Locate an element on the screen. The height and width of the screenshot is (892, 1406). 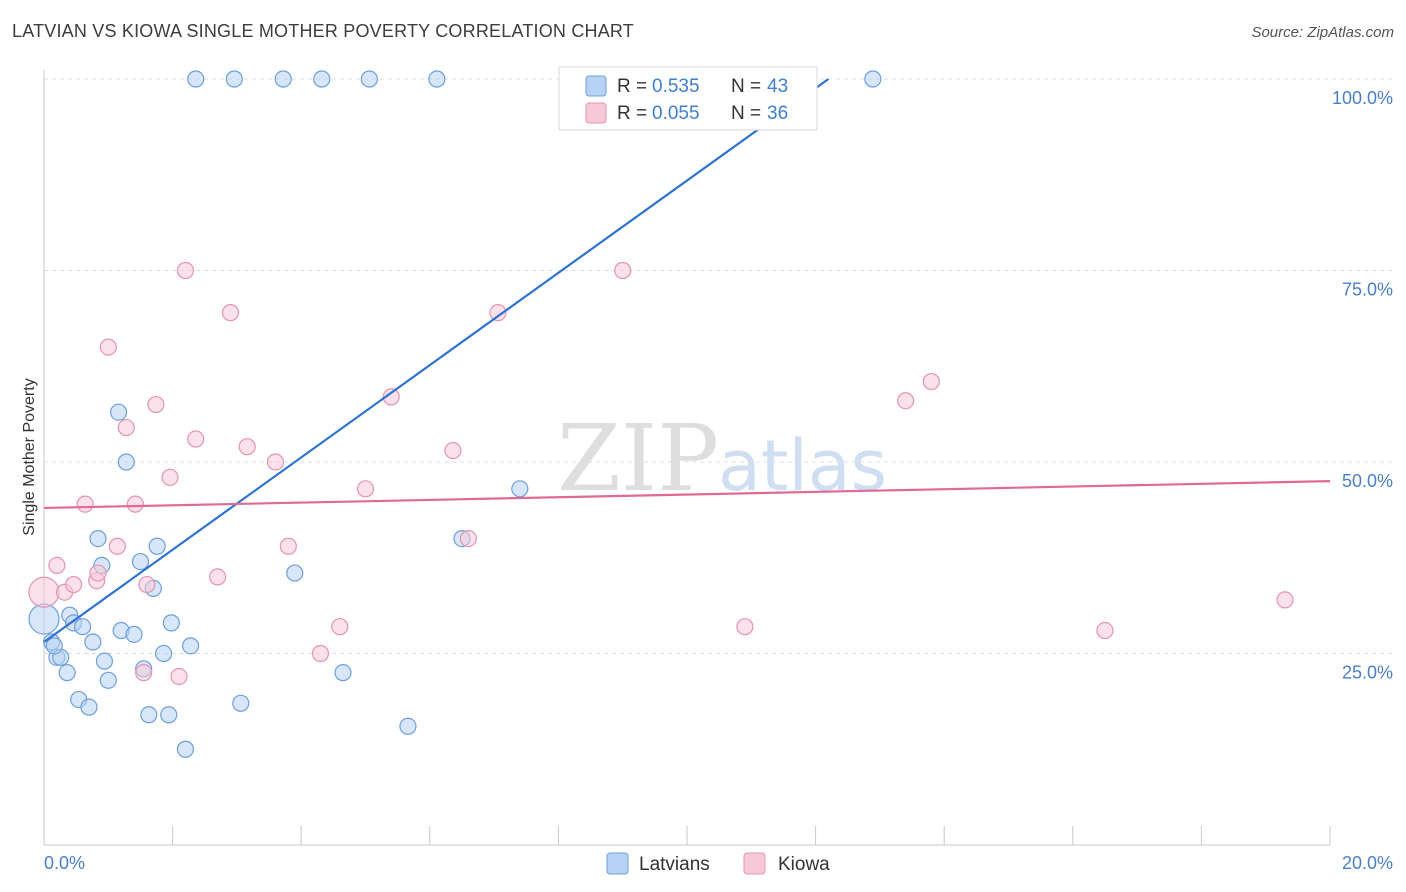
bottom-legend-label-latvians: Latvians is located at coordinates (674, 864).